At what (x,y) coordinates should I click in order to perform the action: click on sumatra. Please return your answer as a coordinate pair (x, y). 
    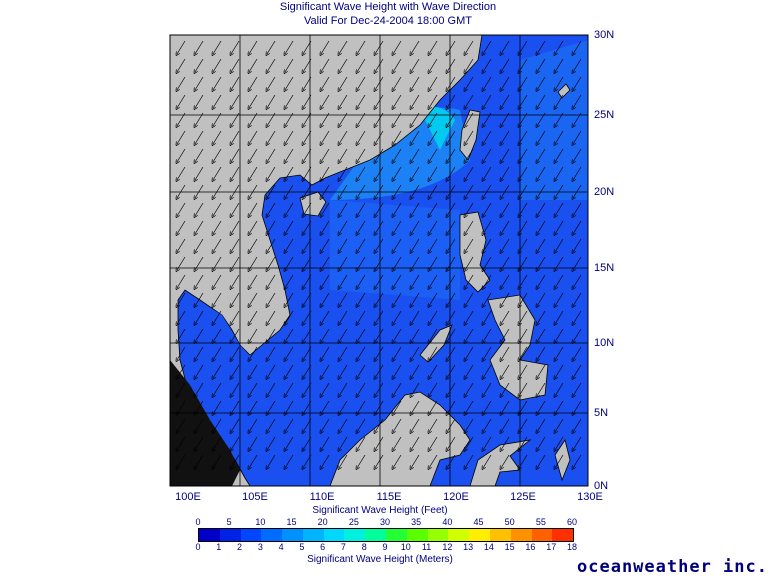
    Looking at the image, I should click on (205, 423).